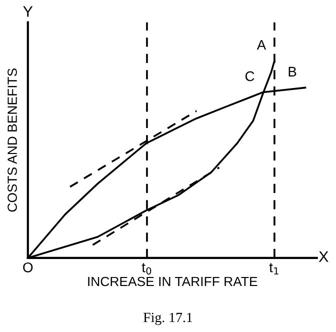 This screenshot has width=336, height=332. What do you see at coordinates (323, 256) in the screenshot?
I see `text: X` at bounding box center [323, 256].